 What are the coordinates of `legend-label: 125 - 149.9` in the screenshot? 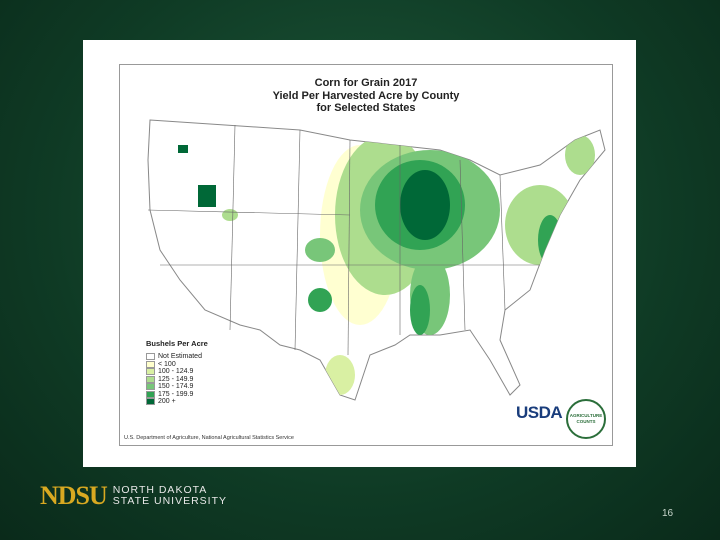 It's located at (176, 379).